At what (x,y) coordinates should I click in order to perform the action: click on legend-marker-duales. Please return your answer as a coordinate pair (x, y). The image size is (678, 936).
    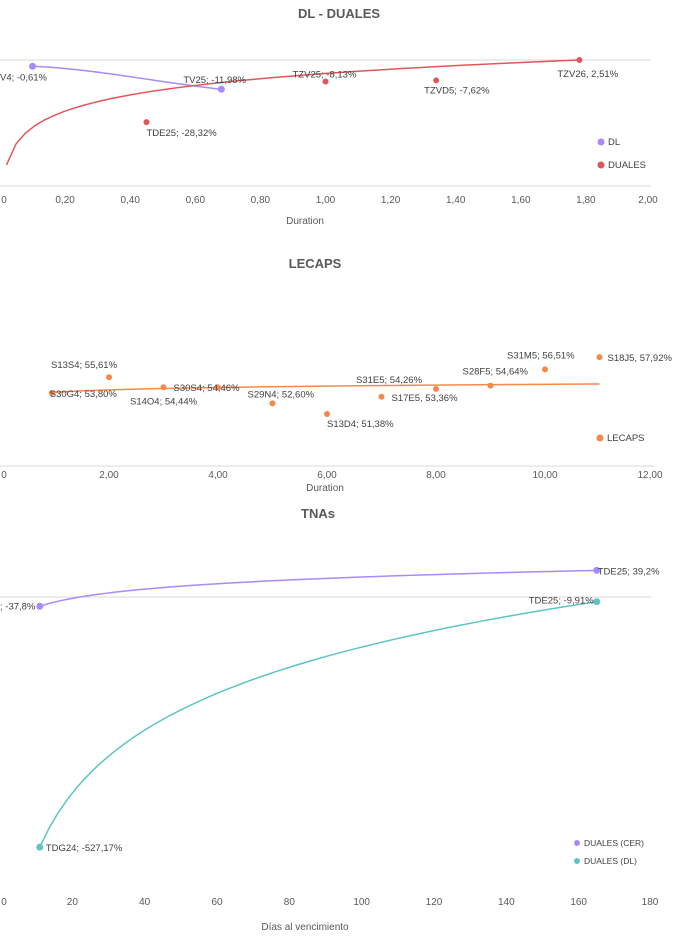
    Looking at the image, I should click on (601, 165).